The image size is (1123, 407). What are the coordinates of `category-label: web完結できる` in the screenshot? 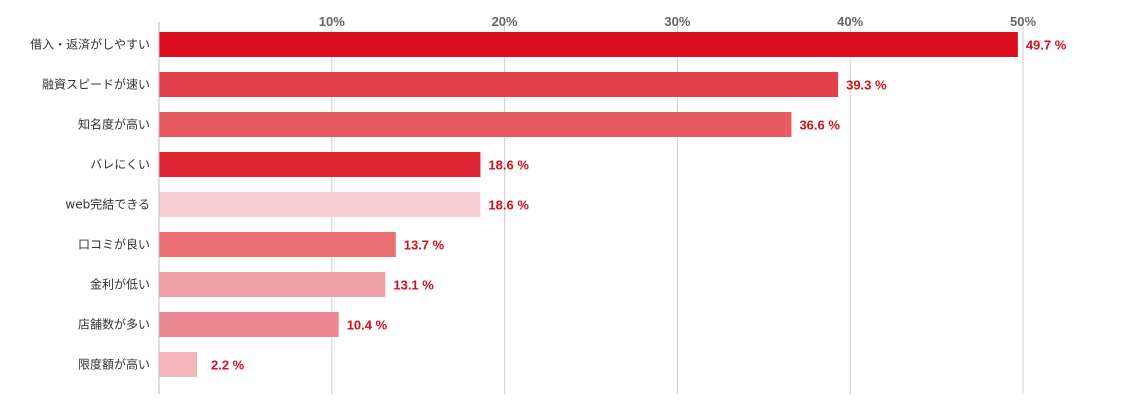 It's located at (107, 204).